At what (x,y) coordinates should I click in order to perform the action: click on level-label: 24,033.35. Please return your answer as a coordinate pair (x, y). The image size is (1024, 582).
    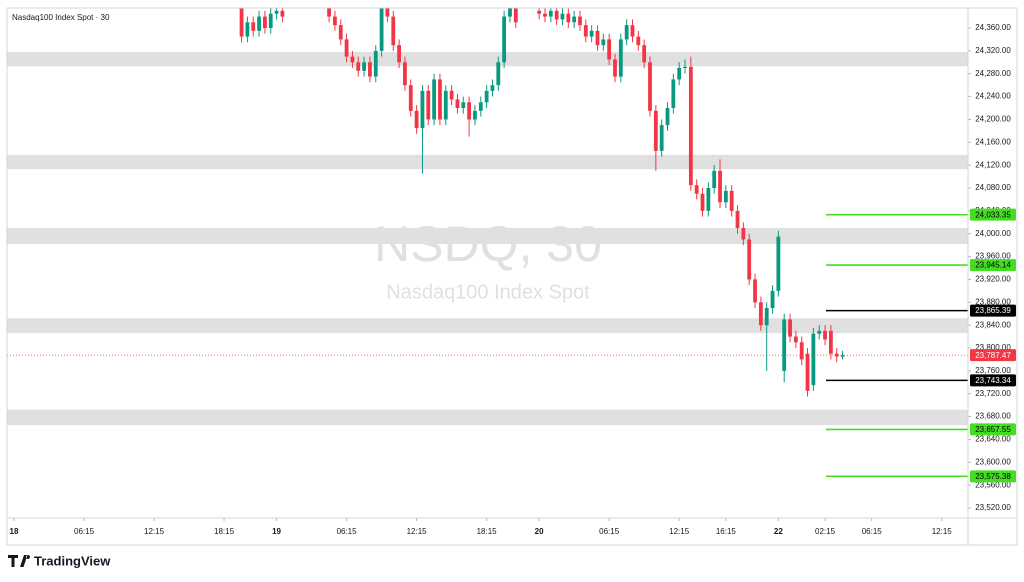
    Looking at the image, I should click on (993, 214).